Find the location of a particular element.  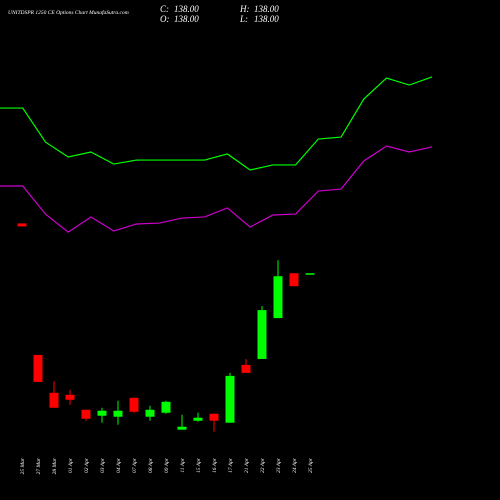

x-tick-label: 08 Apr is located at coordinates (151, 465).